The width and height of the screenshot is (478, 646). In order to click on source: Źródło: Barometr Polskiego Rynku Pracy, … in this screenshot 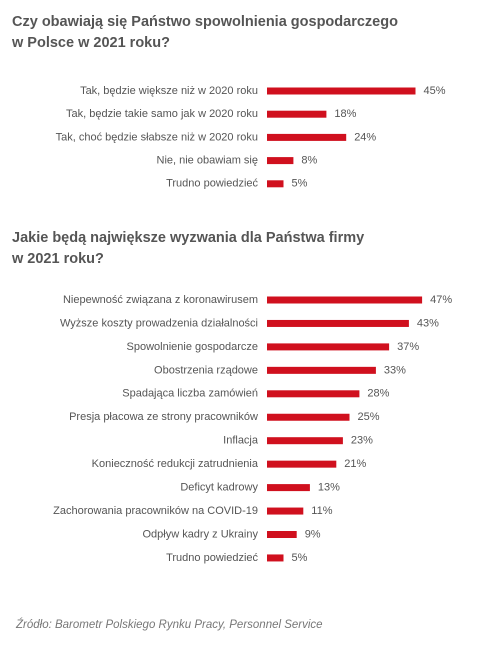, I will do `click(169, 625)`.